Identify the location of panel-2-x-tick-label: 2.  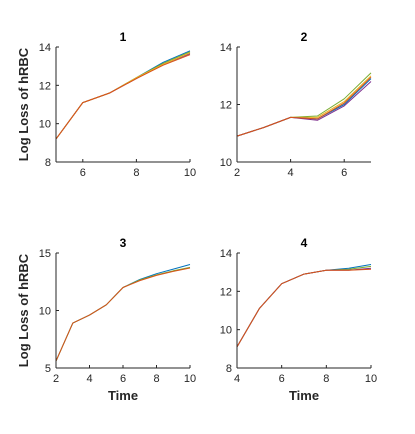
(237, 173).